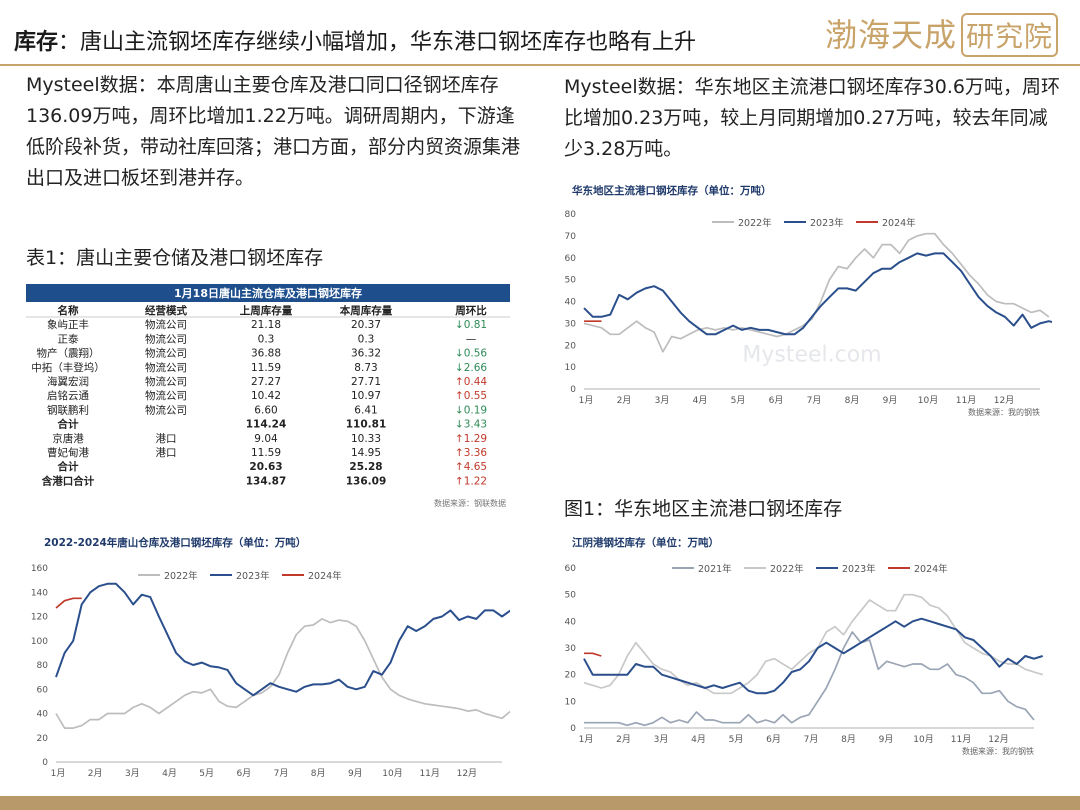 The width and height of the screenshot is (1080, 810). Describe the element at coordinates (471, 453) in the screenshot. I see `table-cell-change: ↑3.36` at that location.